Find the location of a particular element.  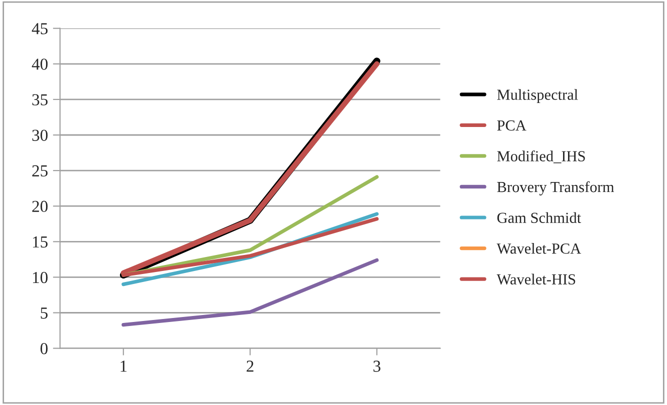

legend-label: Wavelet-PCA is located at coordinates (539, 248).